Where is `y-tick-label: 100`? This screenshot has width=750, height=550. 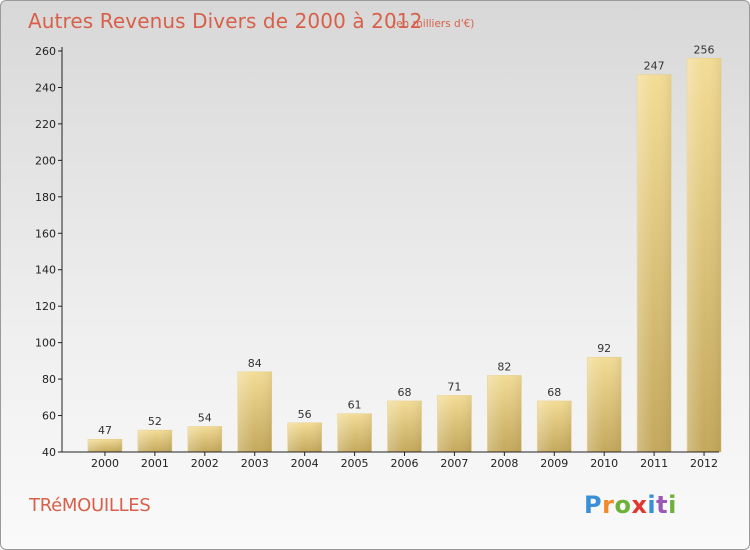
y-tick-label: 100 is located at coordinates (45, 343).